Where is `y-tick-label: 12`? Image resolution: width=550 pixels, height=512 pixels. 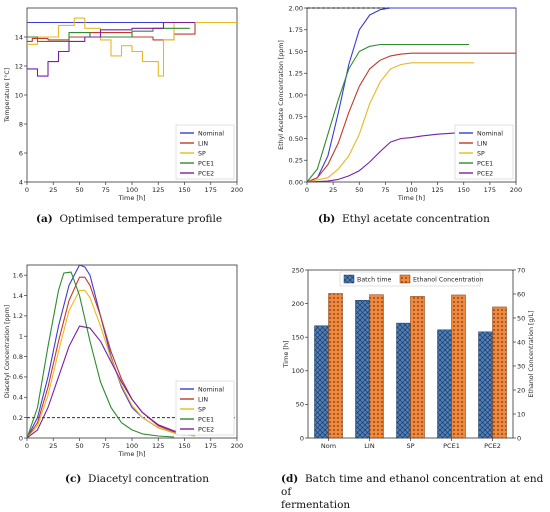
y-tick-label: 12 is located at coordinates (19, 66).